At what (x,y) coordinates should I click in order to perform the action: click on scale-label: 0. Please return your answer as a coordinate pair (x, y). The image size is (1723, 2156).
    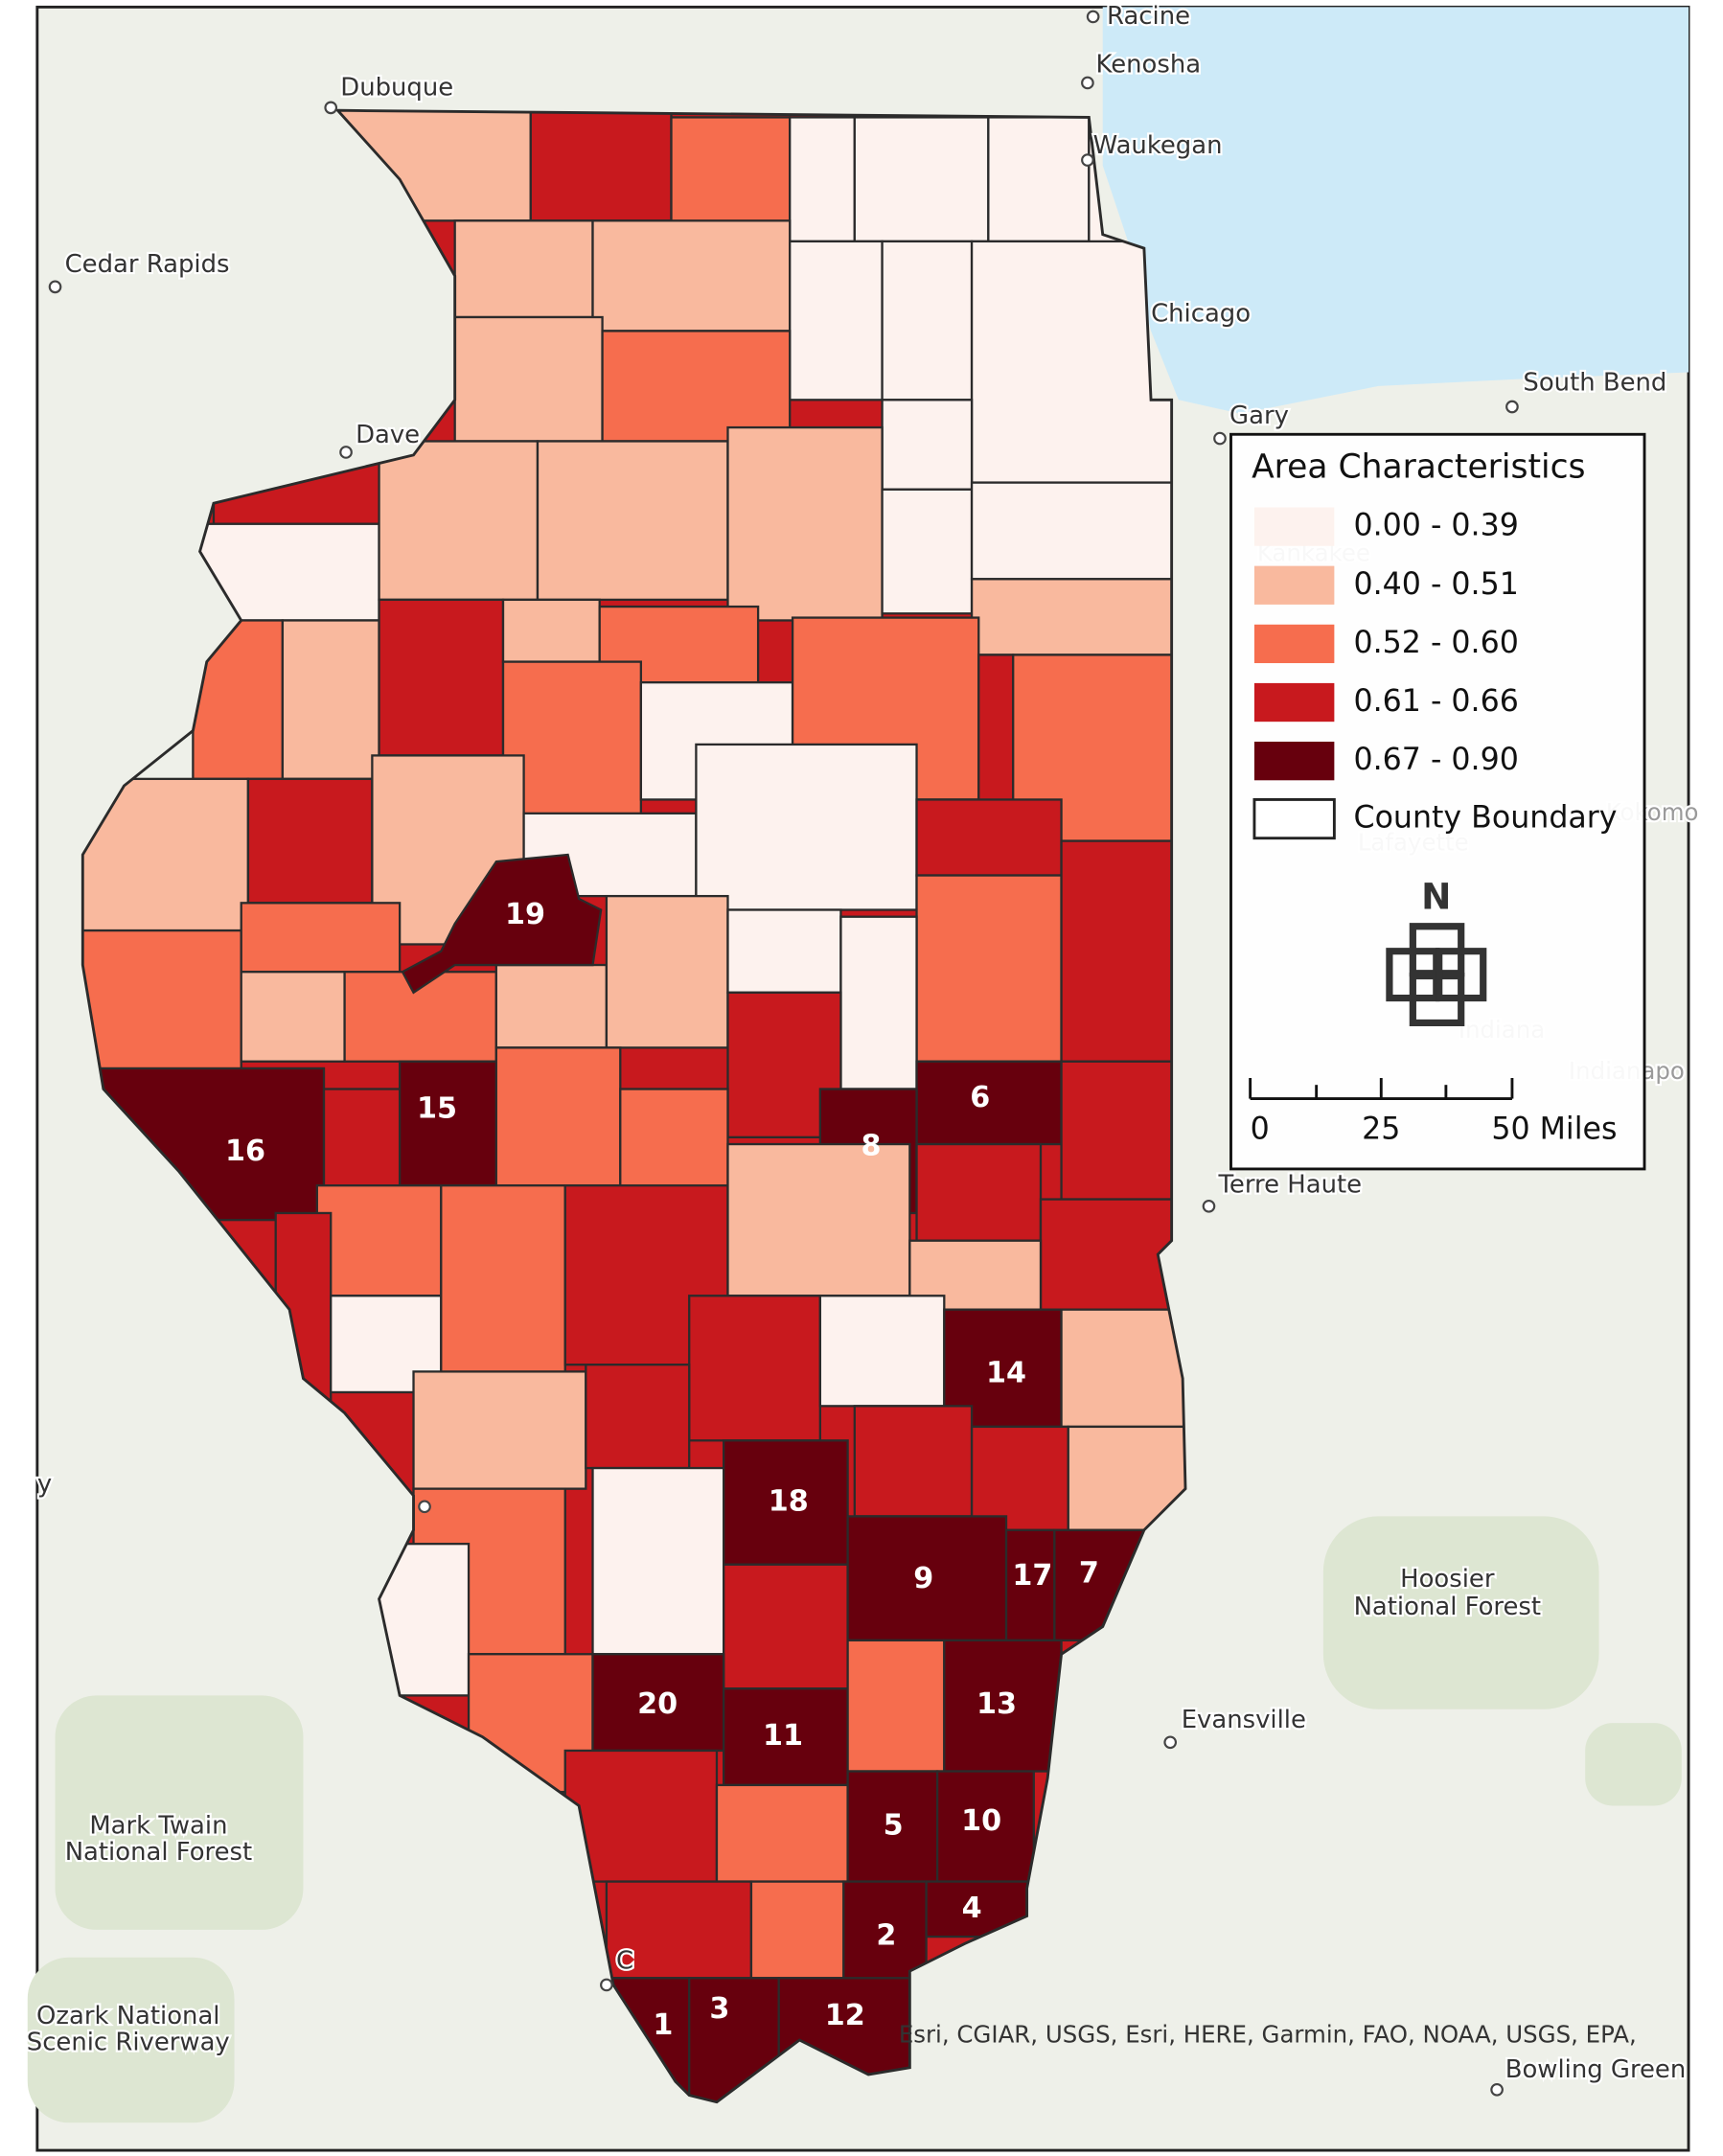
    Looking at the image, I should click on (1260, 1129).